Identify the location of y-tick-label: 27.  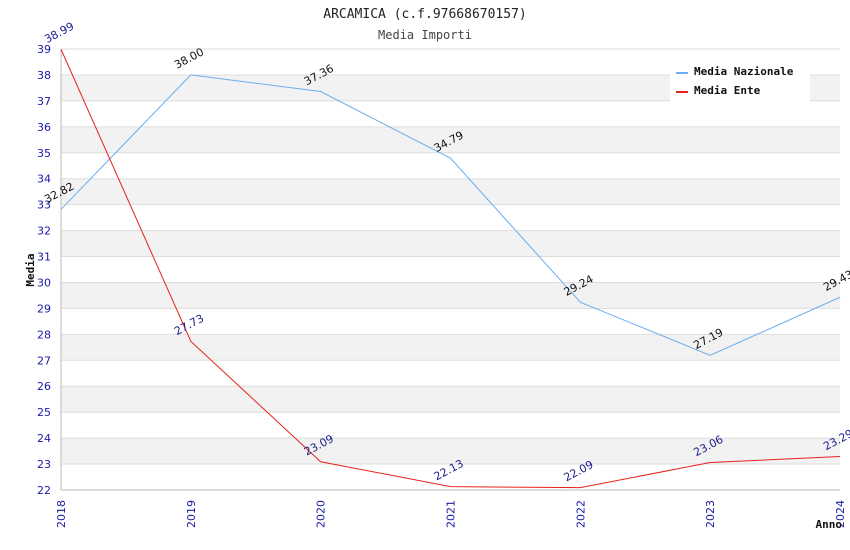
(44, 360).